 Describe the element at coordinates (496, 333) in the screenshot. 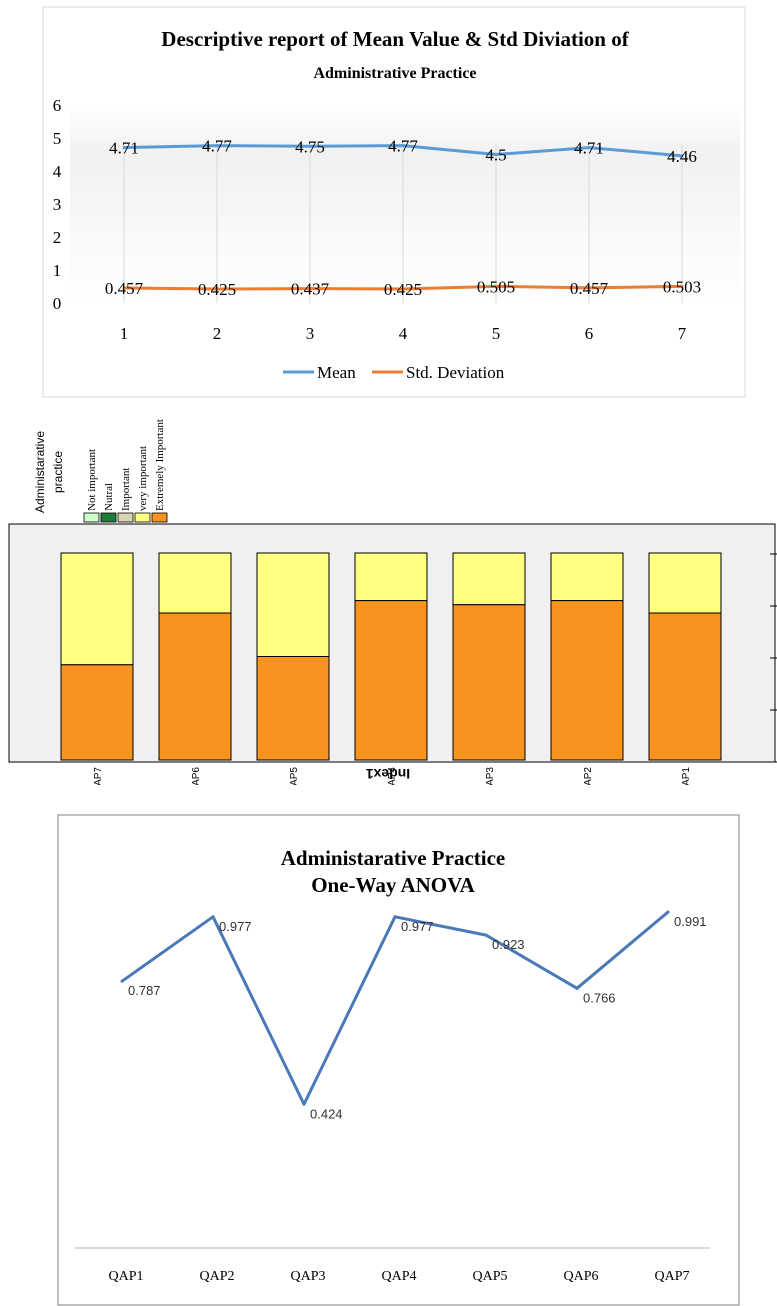

I see `chart1-x-tick: 5` at that location.